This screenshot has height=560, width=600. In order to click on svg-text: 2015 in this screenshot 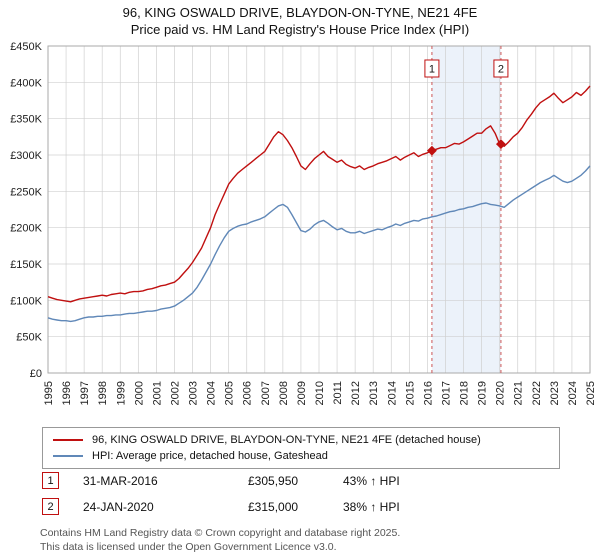, I will do `click(410, 393)`.